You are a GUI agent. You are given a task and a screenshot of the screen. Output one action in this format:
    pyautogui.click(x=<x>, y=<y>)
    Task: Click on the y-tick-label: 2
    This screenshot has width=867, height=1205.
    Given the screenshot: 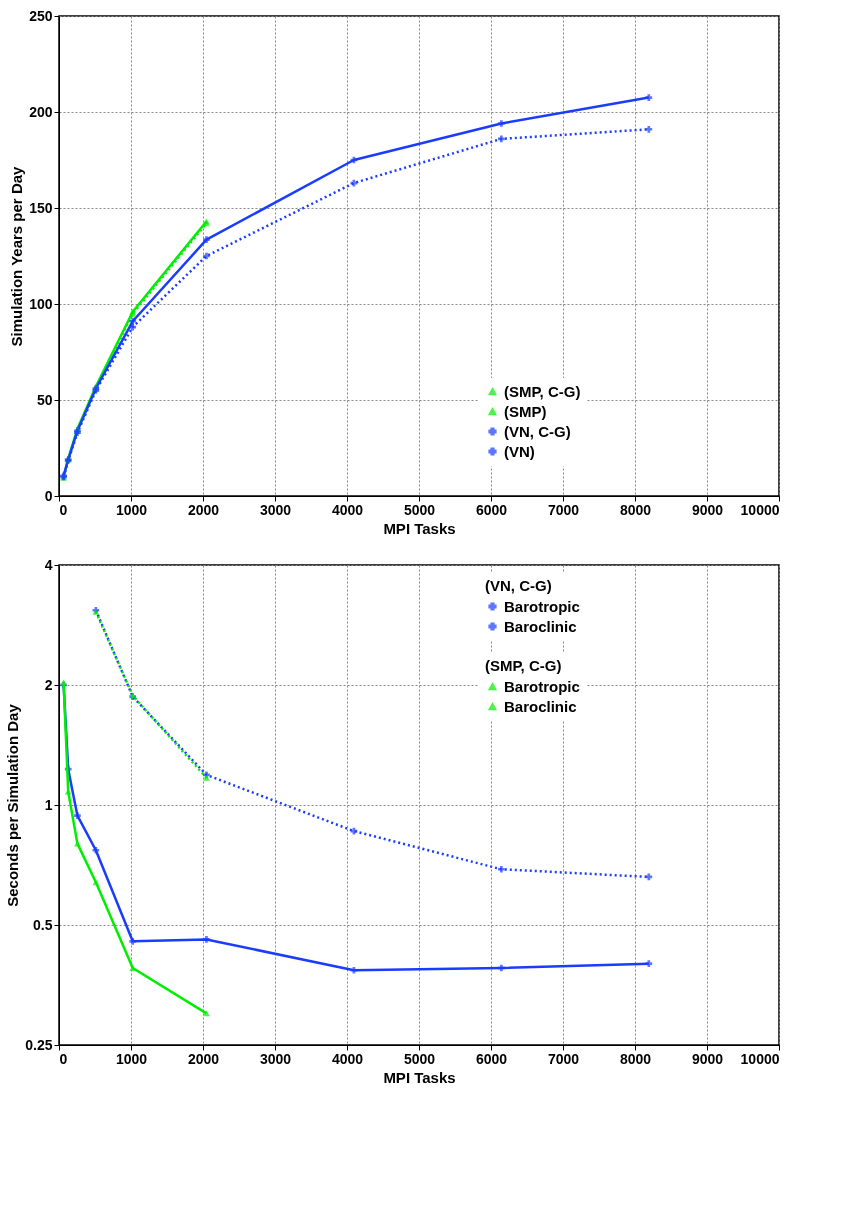 What is the action you would take?
    pyautogui.click(x=48, y=684)
    